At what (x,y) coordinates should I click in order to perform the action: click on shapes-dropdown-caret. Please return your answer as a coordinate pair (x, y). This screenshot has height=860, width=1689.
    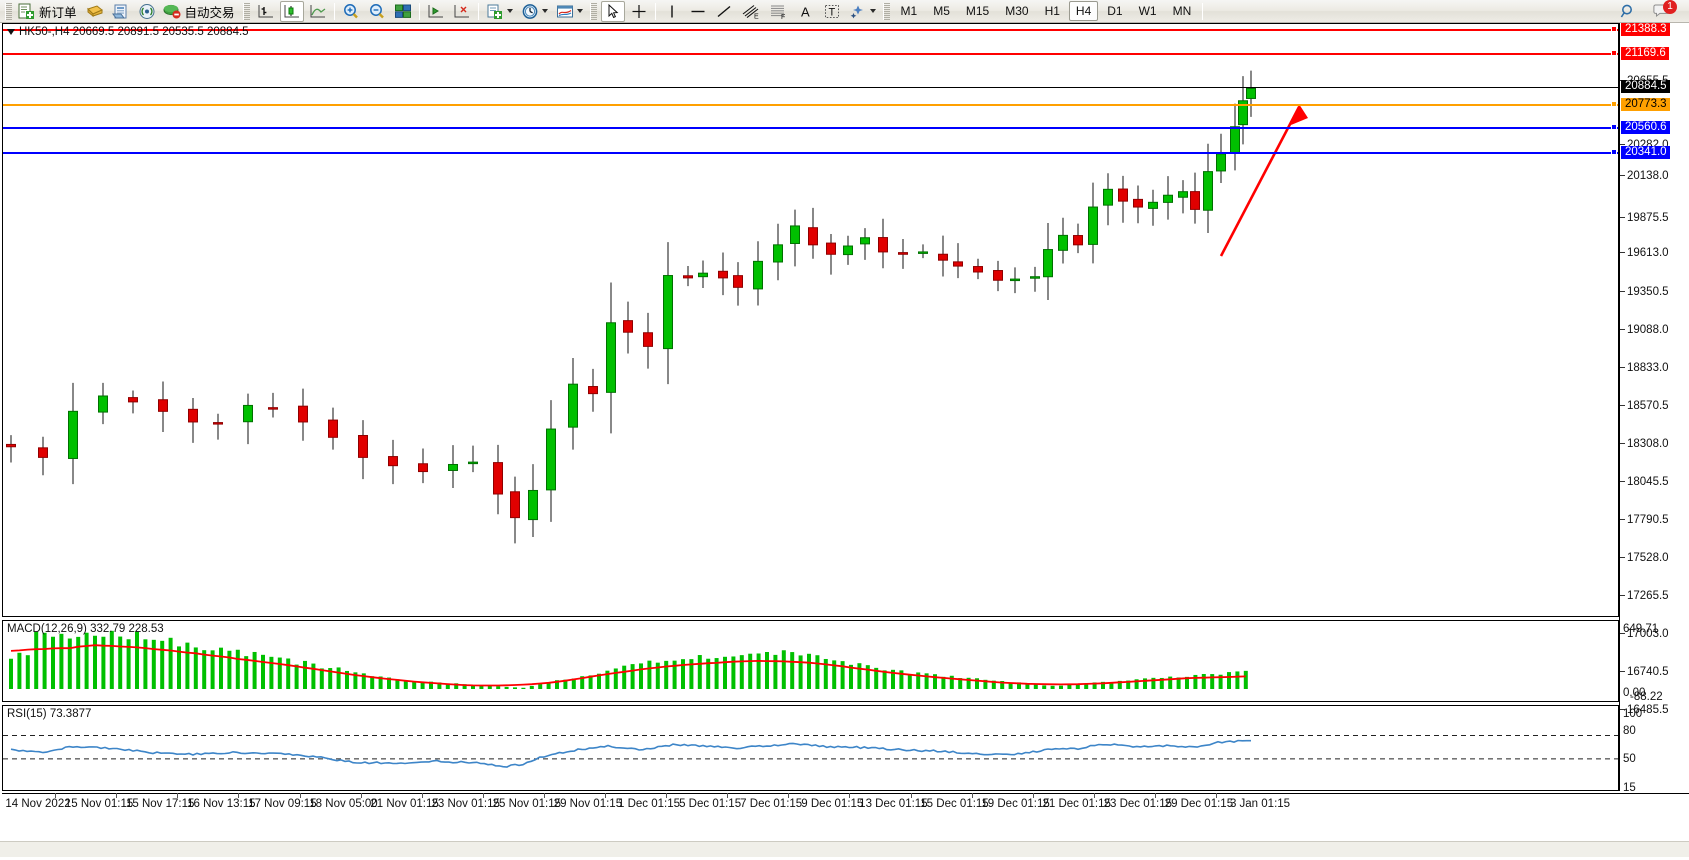
    Looking at the image, I should click on (872, 11).